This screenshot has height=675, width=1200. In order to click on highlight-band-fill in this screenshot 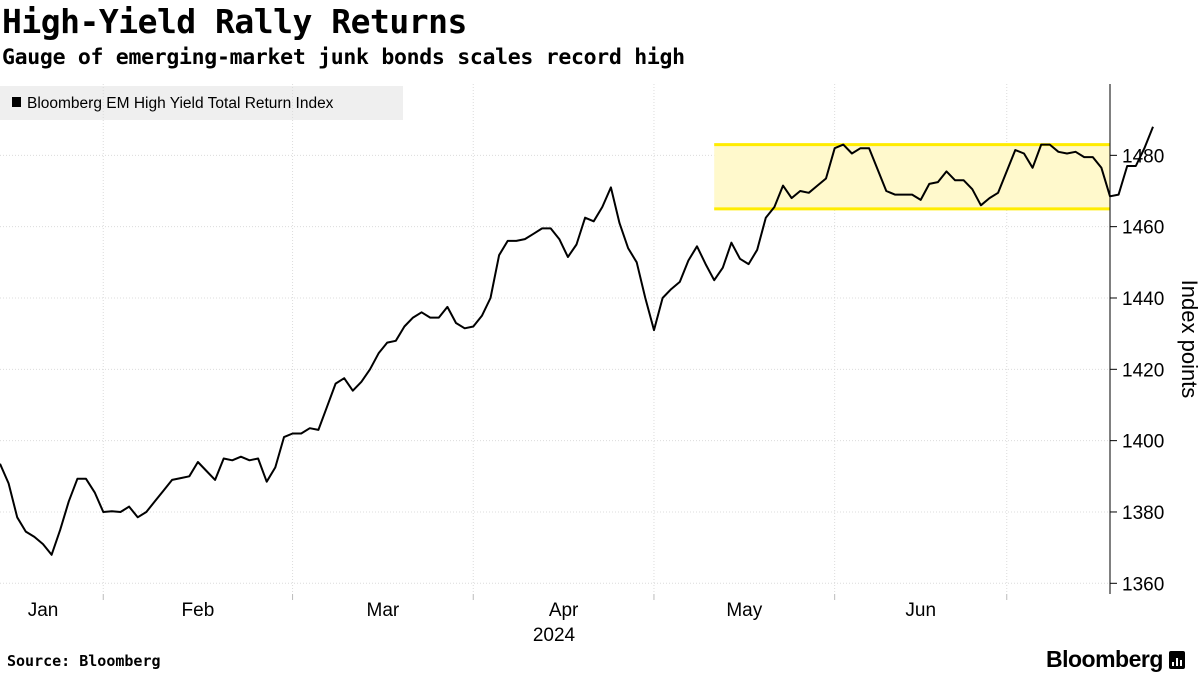, I will do `click(912, 176)`.